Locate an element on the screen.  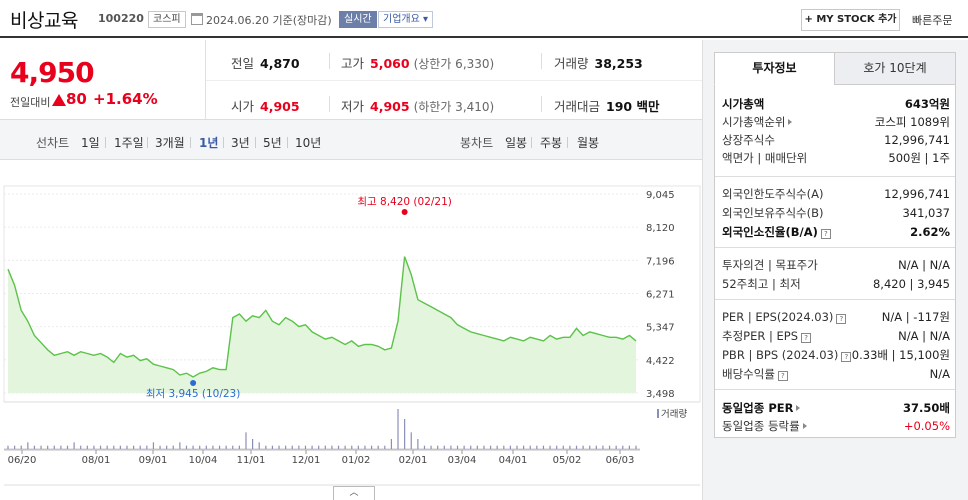
info-label-text: 시가총액순위 is located at coordinates (754, 122).